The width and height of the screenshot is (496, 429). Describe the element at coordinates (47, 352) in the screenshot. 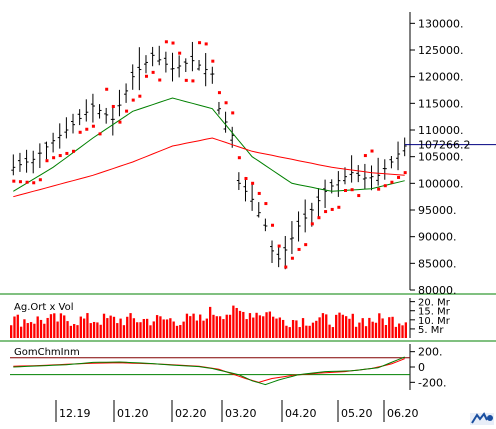

I see `indicator-panel-label: GomChmInm` at that location.